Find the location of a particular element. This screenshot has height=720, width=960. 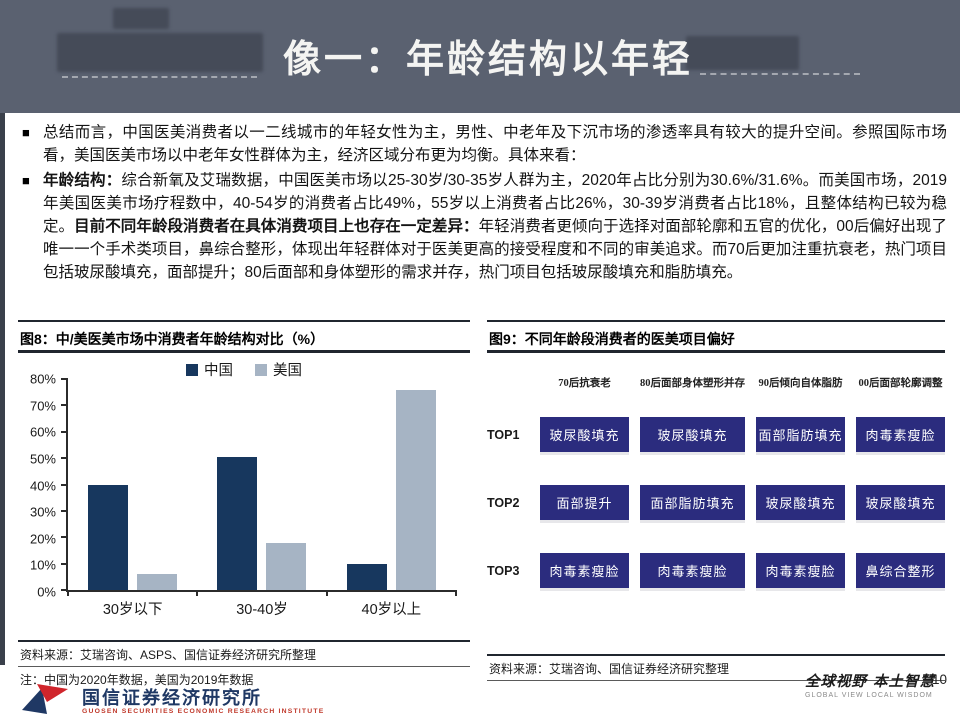

y-axis-label: 20% is located at coordinates (42, 539).